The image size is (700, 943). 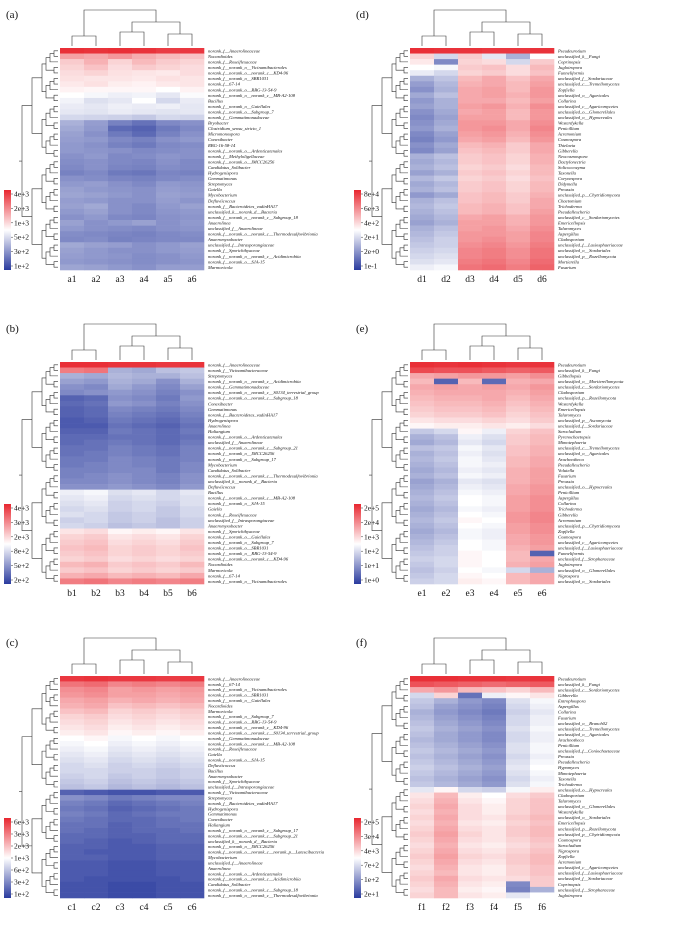 I want to click on row-label: norank_f__Gemmatimonadaceae, so click(x=238, y=117).